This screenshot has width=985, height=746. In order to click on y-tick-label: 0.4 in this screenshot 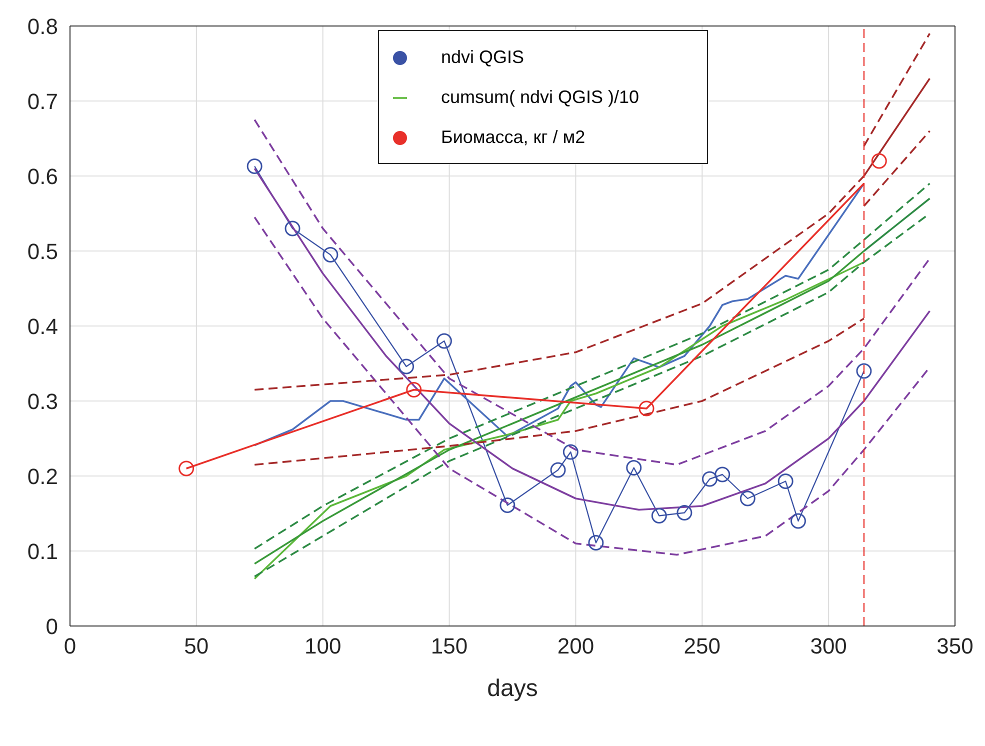, I will do `click(42, 326)`.